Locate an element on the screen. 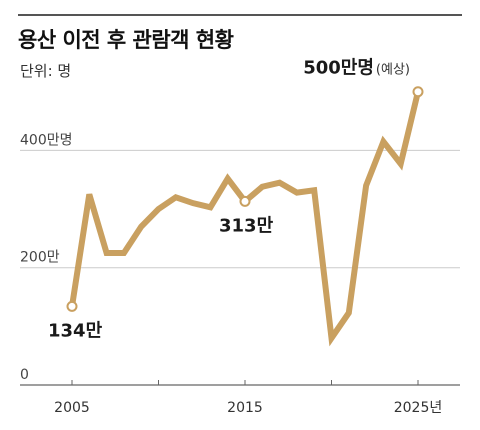 Image resolution: width=480 pixels, height=430 pixels. unit-label: 단위: 명 is located at coordinates (46, 71).